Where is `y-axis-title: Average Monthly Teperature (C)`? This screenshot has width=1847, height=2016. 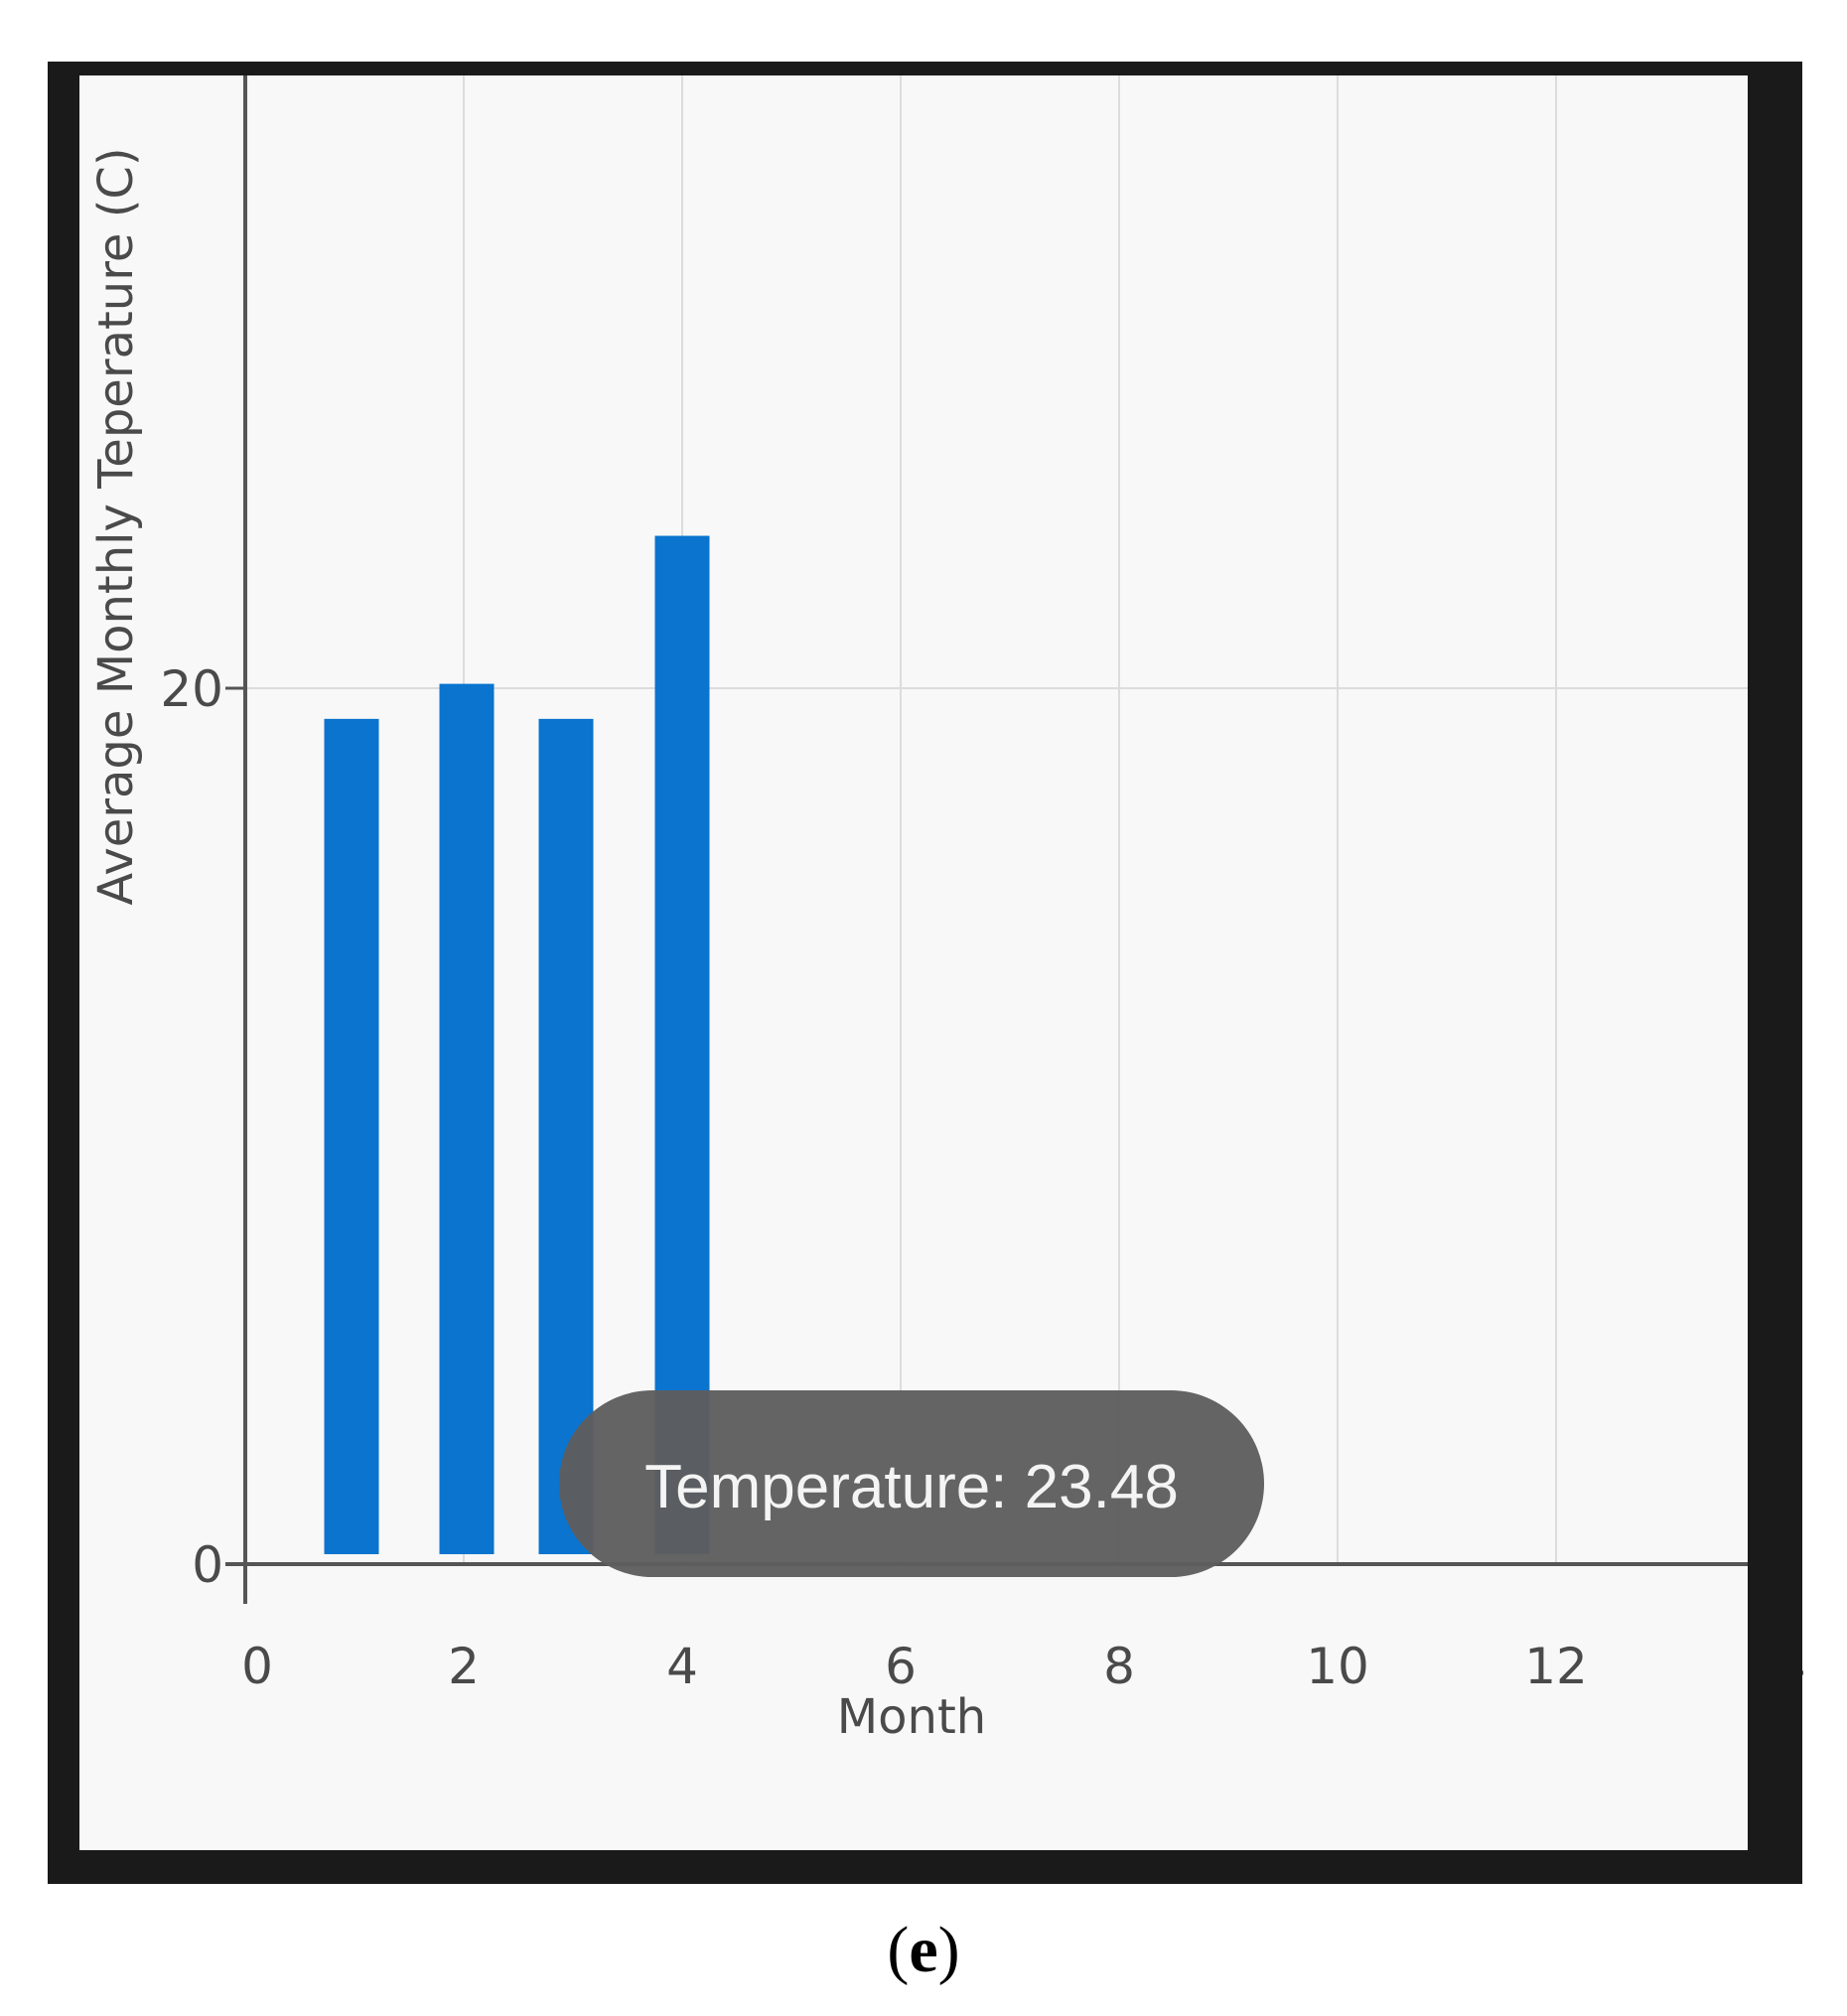
y-axis-title: Average Monthly Teperature (C) is located at coordinates (116, 526).